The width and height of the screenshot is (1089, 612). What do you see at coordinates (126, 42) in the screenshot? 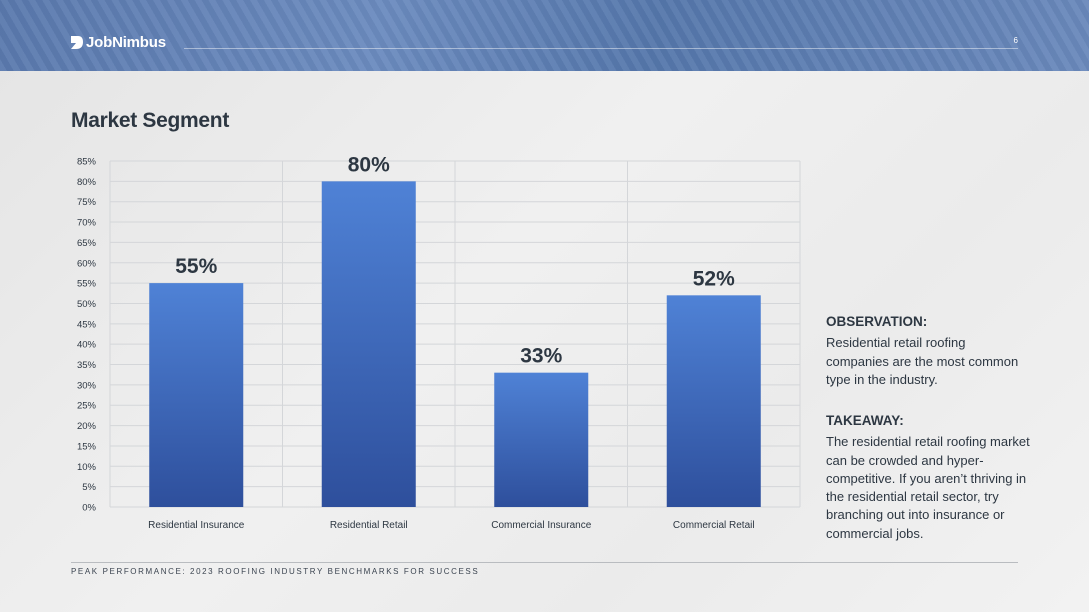
I see `brand-name: JobNimbus` at bounding box center [126, 42].